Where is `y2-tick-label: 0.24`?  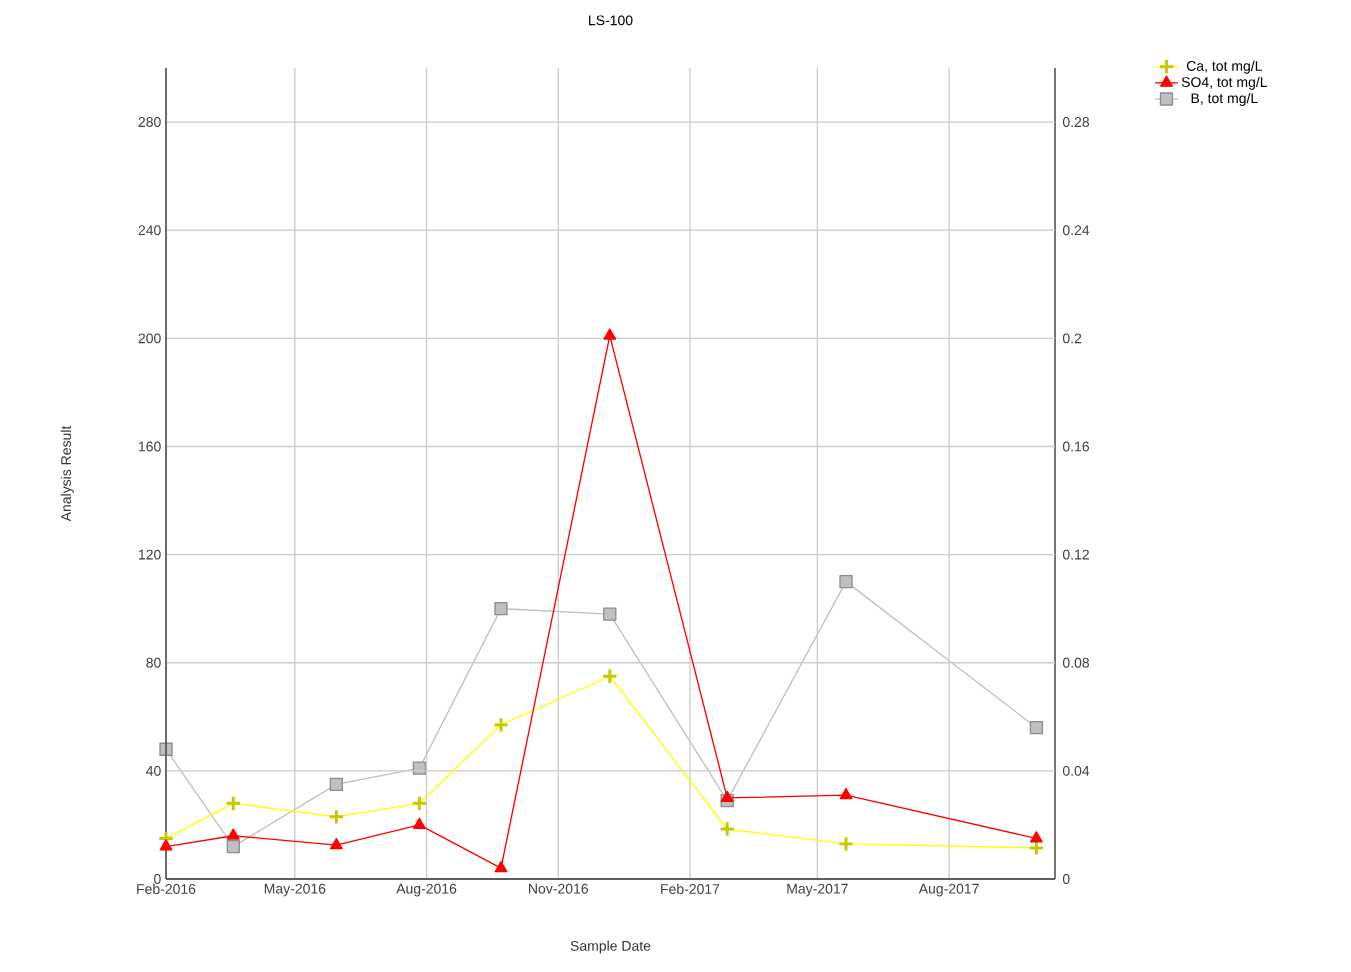
y2-tick-label: 0.24 is located at coordinates (1076, 230).